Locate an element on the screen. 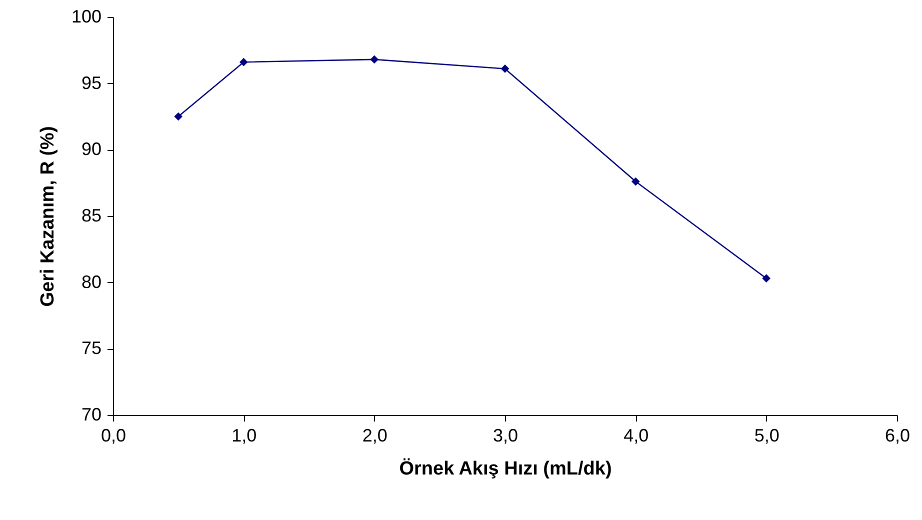 This screenshot has height=520, width=922. y-tick-label: 80 is located at coordinates (91, 282).